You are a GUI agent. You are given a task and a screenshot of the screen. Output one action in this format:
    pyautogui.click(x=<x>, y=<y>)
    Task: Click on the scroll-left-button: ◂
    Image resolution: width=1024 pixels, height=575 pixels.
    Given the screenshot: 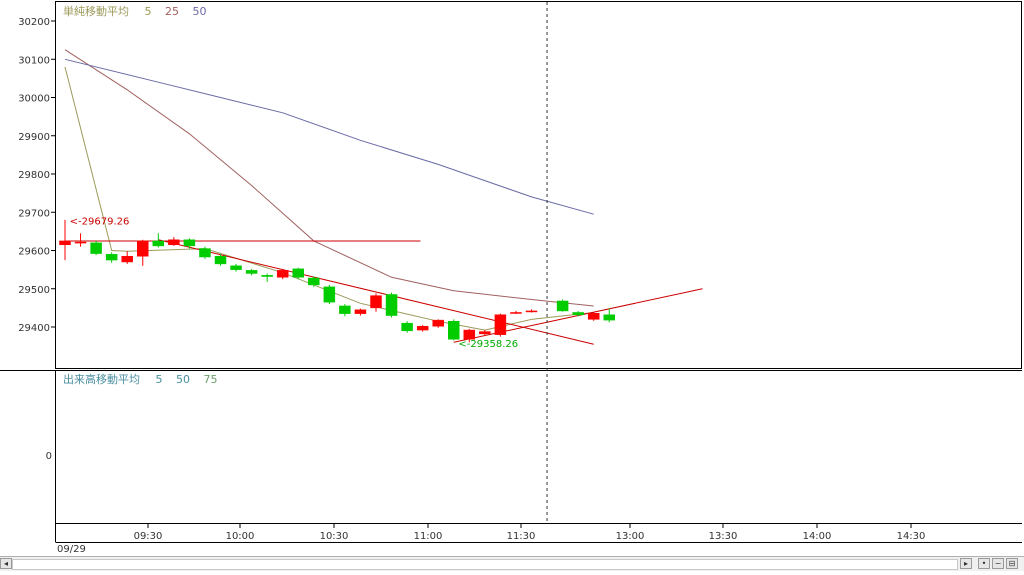 What is the action you would take?
    pyautogui.click(x=6, y=563)
    